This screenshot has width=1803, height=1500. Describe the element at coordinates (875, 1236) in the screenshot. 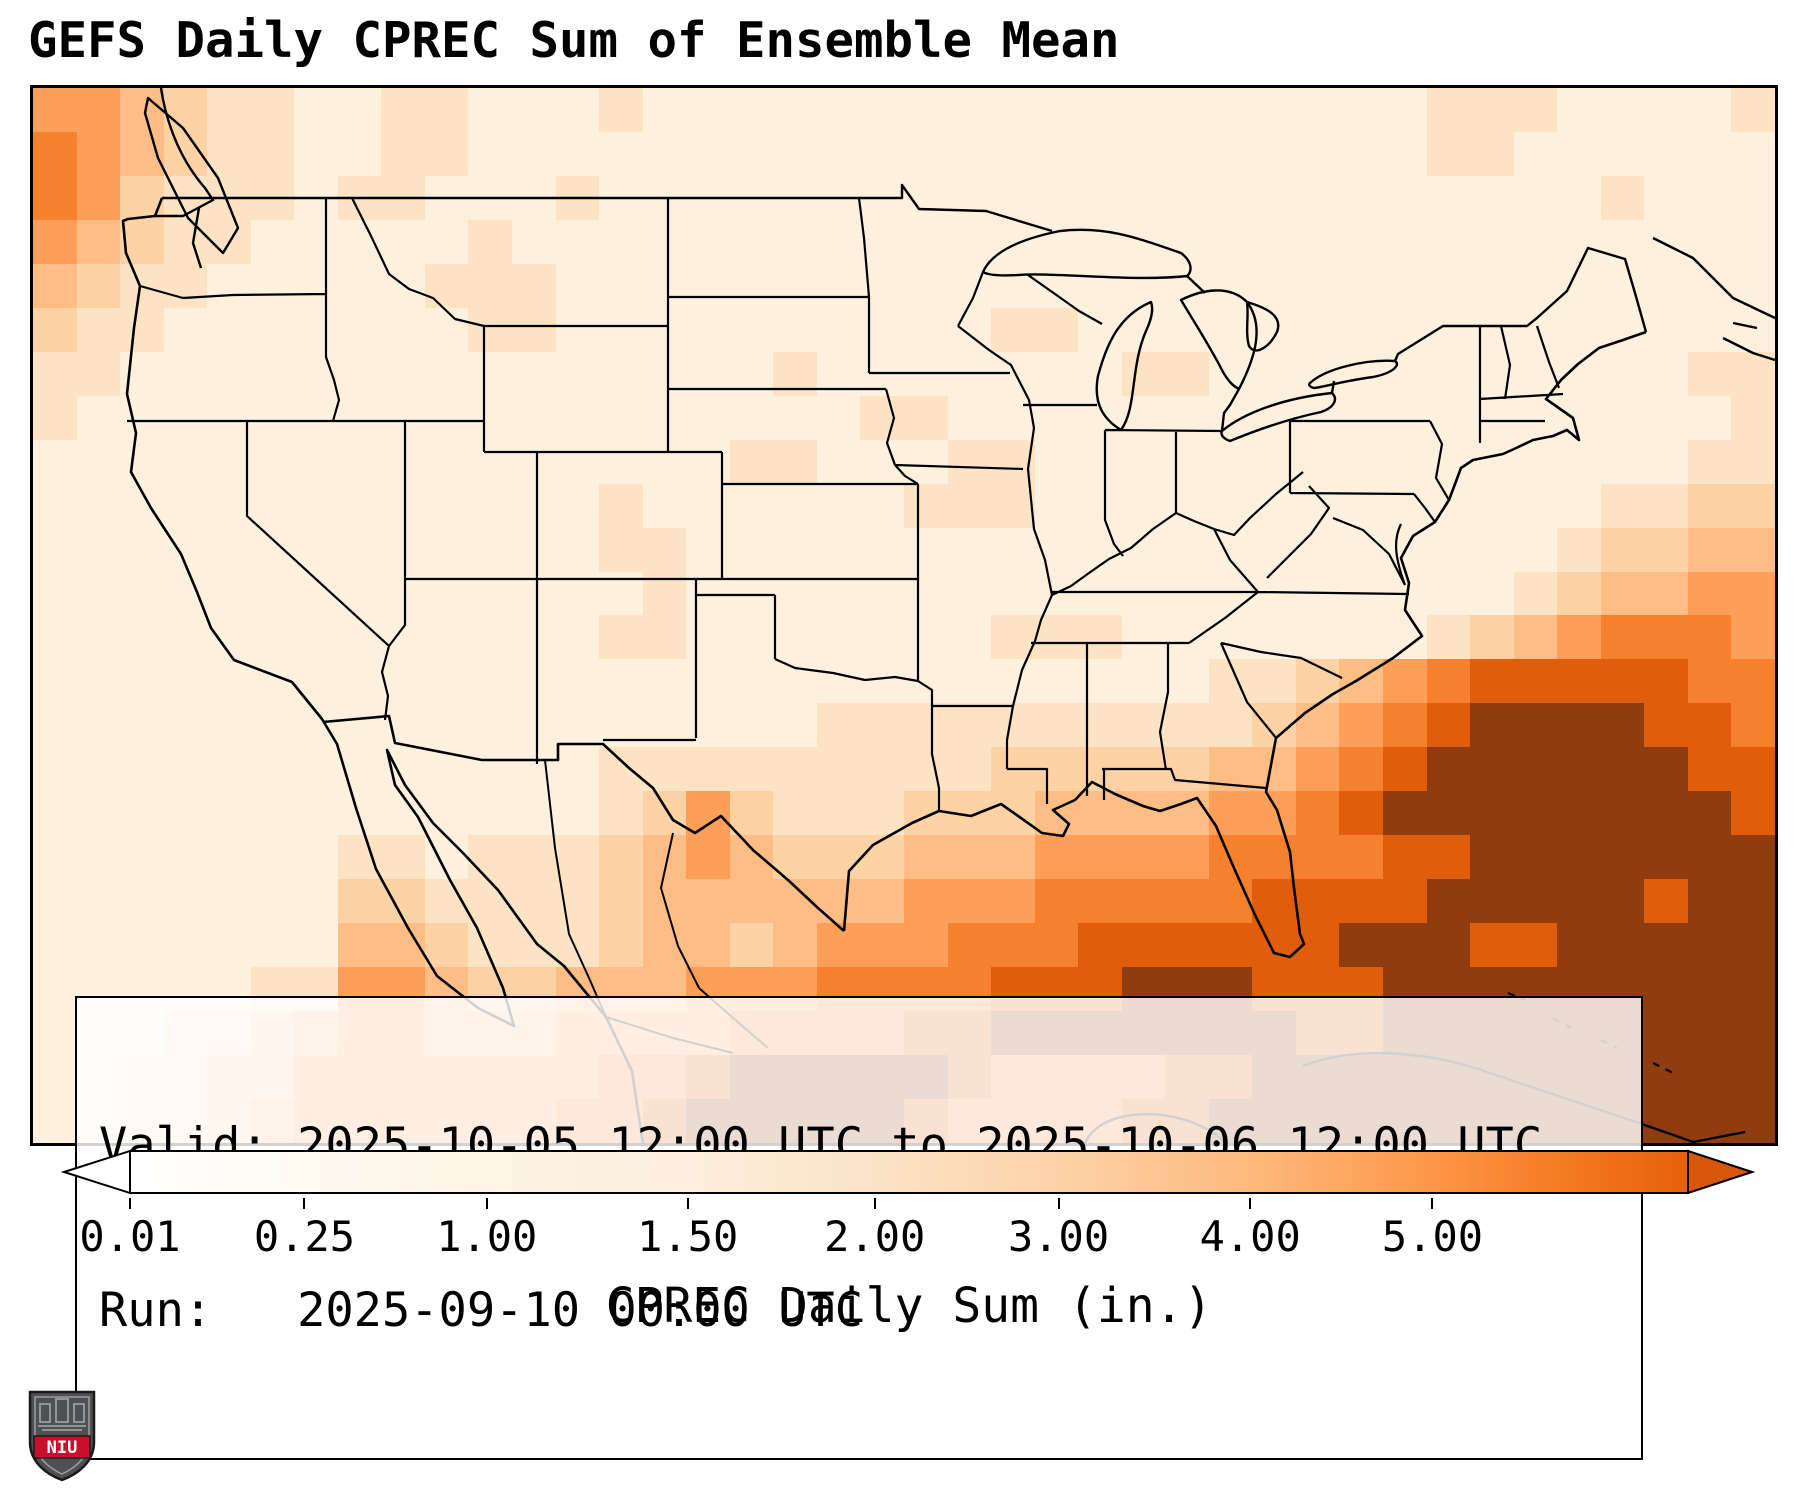

I see `colorbar-tick-label: 2.00` at that location.